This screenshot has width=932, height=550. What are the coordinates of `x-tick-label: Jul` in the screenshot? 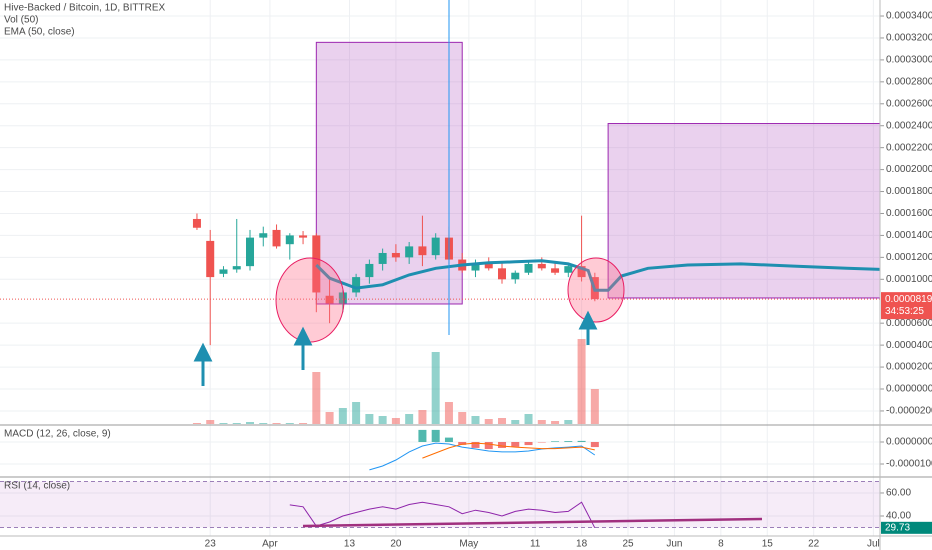 It's located at (873, 544).